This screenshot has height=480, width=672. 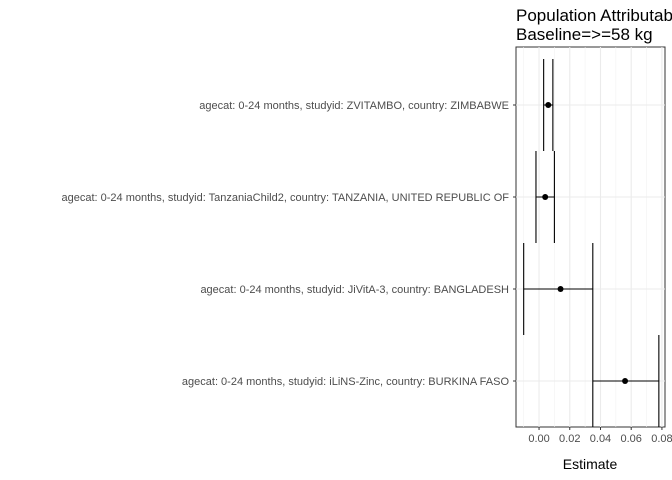 I want to click on x-tick-label: 0.08, so click(x=661, y=439).